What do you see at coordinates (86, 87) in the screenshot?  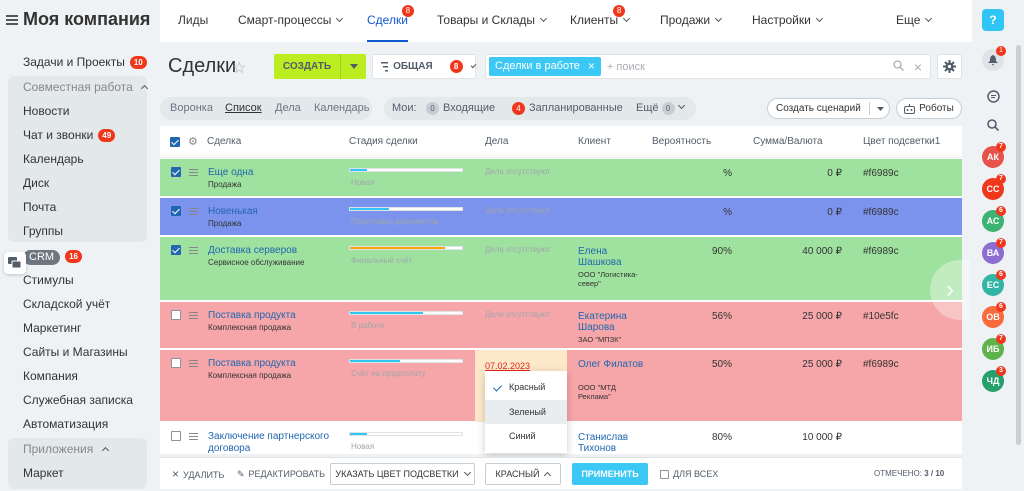 I see `sidebar-item-collab: Совместная работа` at bounding box center [86, 87].